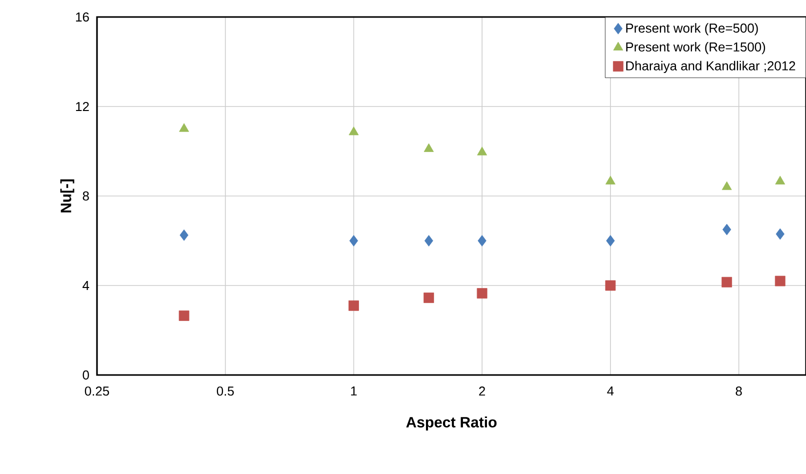 This screenshot has height=474, width=806. What do you see at coordinates (696, 48) in the screenshot?
I see `legend-label: Present work (Re=1500)` at bounding box center [696, 48].